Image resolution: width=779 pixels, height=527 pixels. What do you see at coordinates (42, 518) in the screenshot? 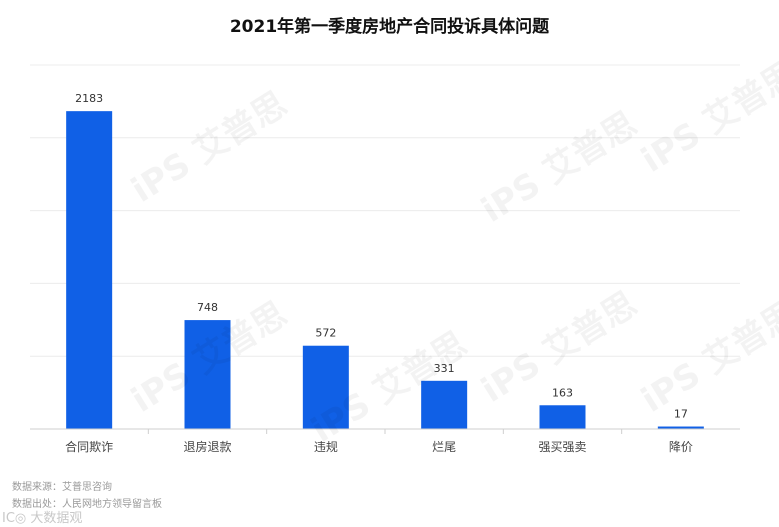
I see `corner-watermark: IC◎ 大数据观` at bounding box center [42, 518].